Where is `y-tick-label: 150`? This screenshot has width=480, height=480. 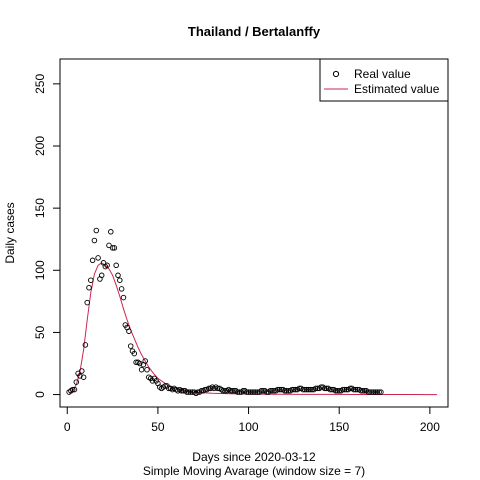 y-tick-label: 150 is located at coordinates (40, 208).